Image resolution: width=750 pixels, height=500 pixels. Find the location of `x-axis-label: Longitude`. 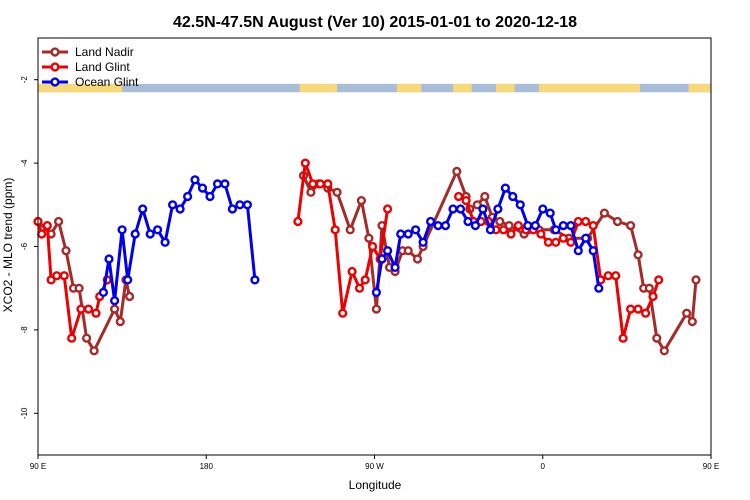

x-axis-label: Longitude is located at coordinates (375, 485).